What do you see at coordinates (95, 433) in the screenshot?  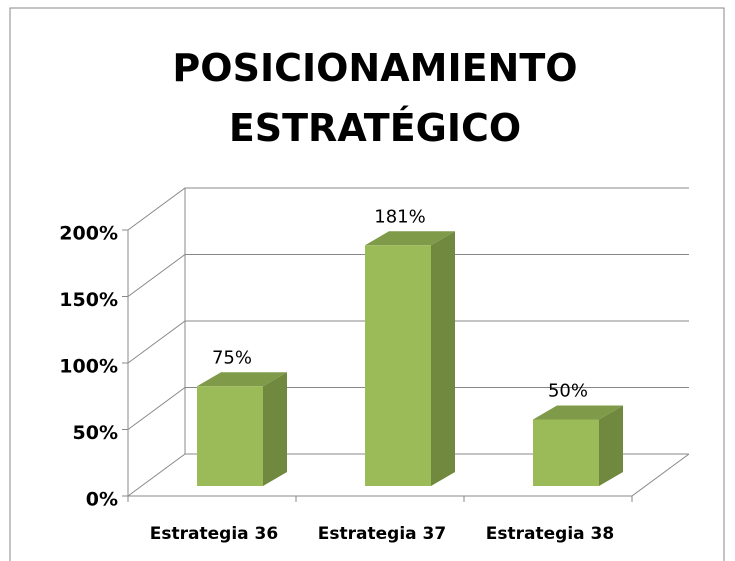 I see `y-tick-label: 50%` at bounding box center [95, 433].